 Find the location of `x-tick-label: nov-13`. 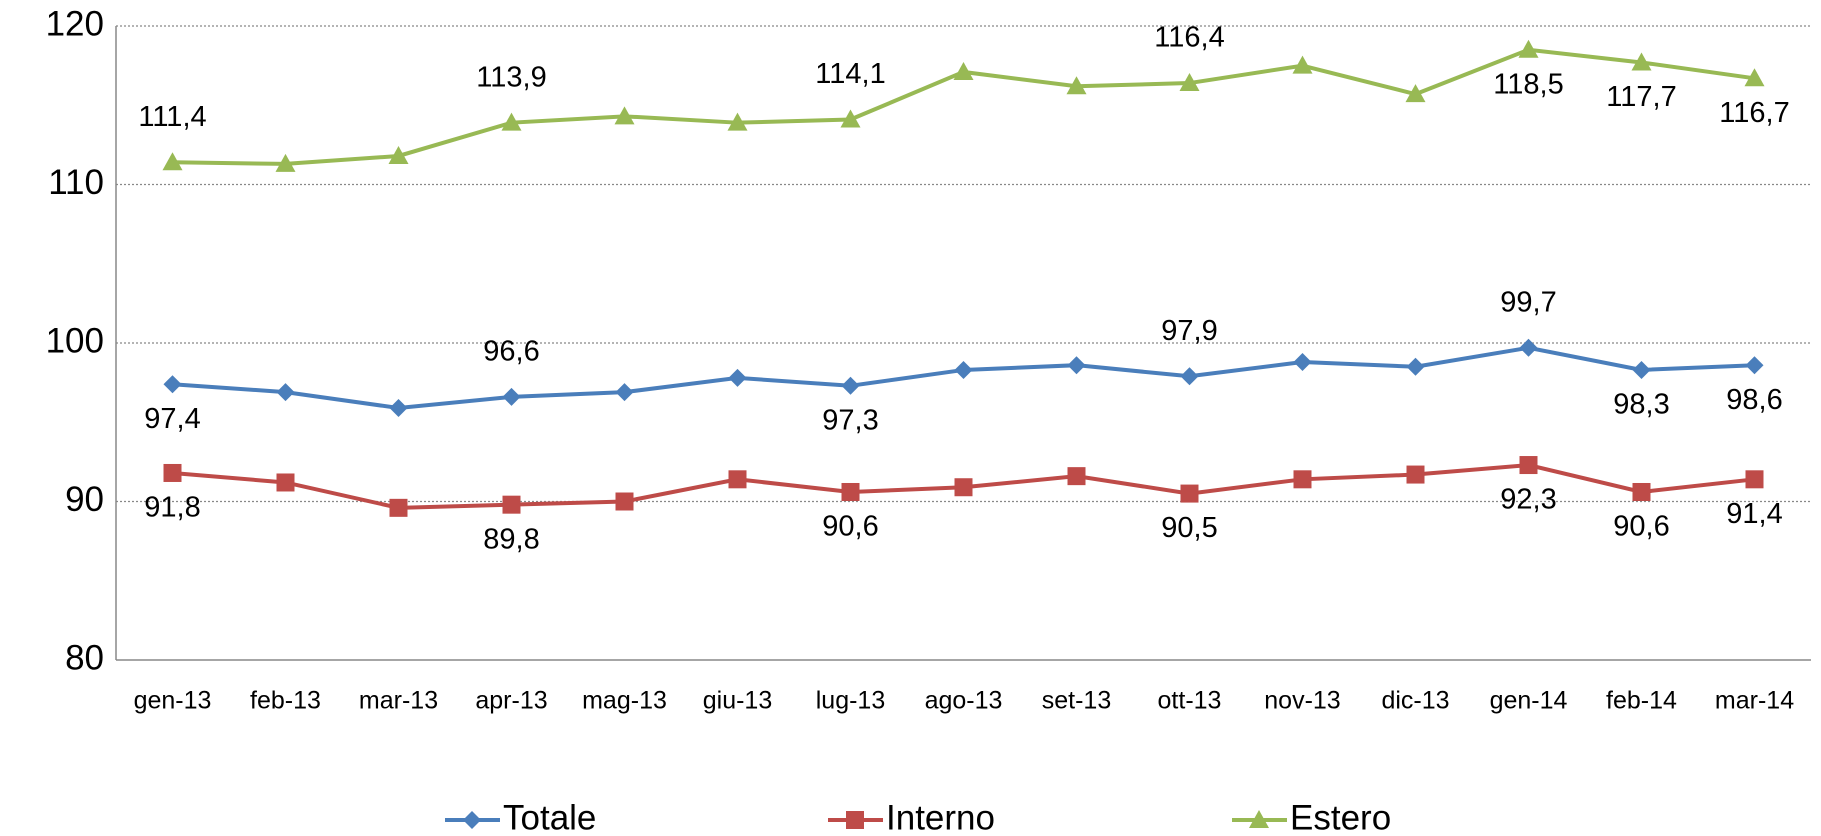

x-tick-label: nov-13 is located at coordinates (1302, 701).